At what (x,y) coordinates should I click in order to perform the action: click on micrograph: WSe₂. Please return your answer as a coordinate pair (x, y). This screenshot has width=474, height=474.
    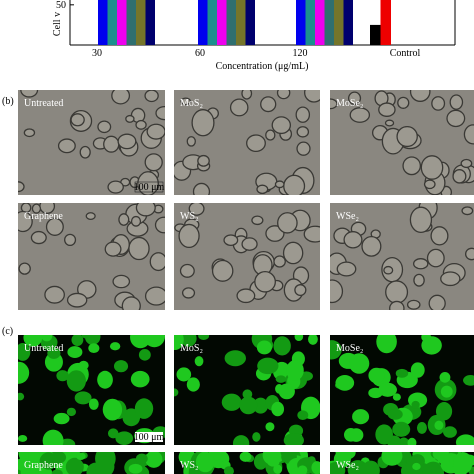
    Looking at the image, I should click on (402, 256).